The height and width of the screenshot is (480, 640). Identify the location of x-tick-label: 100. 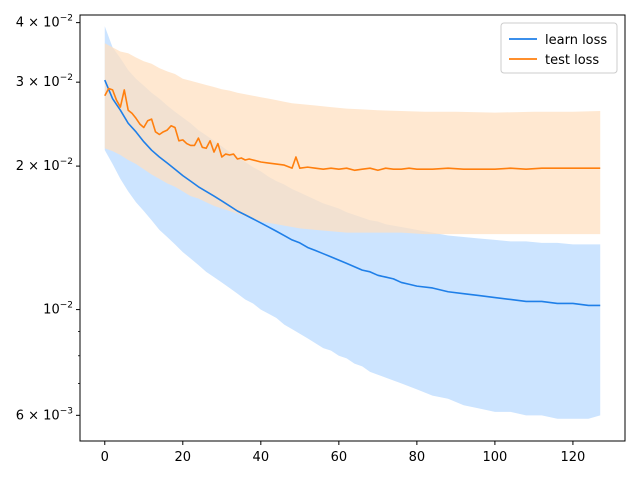
(494, 457).